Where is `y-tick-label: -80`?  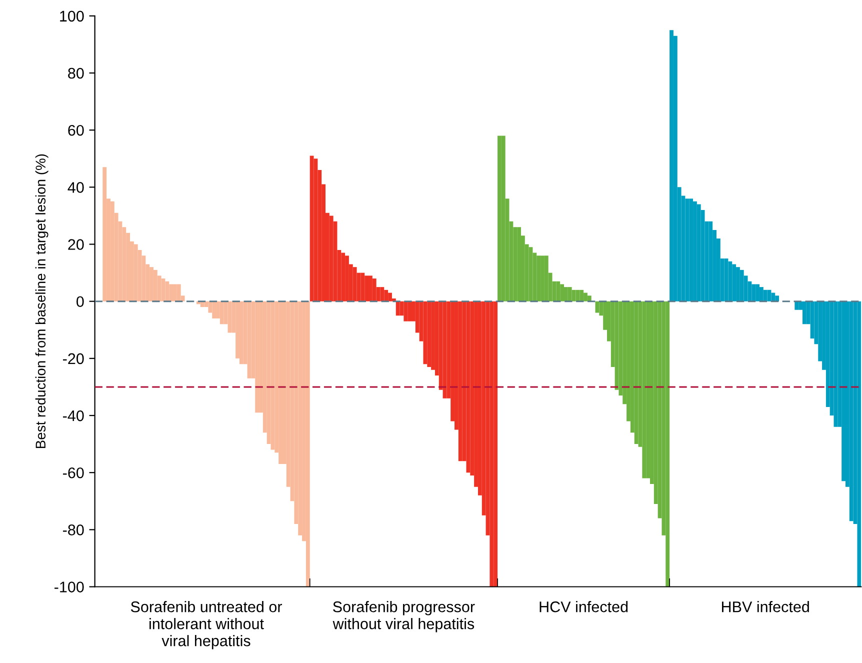 y-tick-label: -80 is located at coordinates (73, 530).